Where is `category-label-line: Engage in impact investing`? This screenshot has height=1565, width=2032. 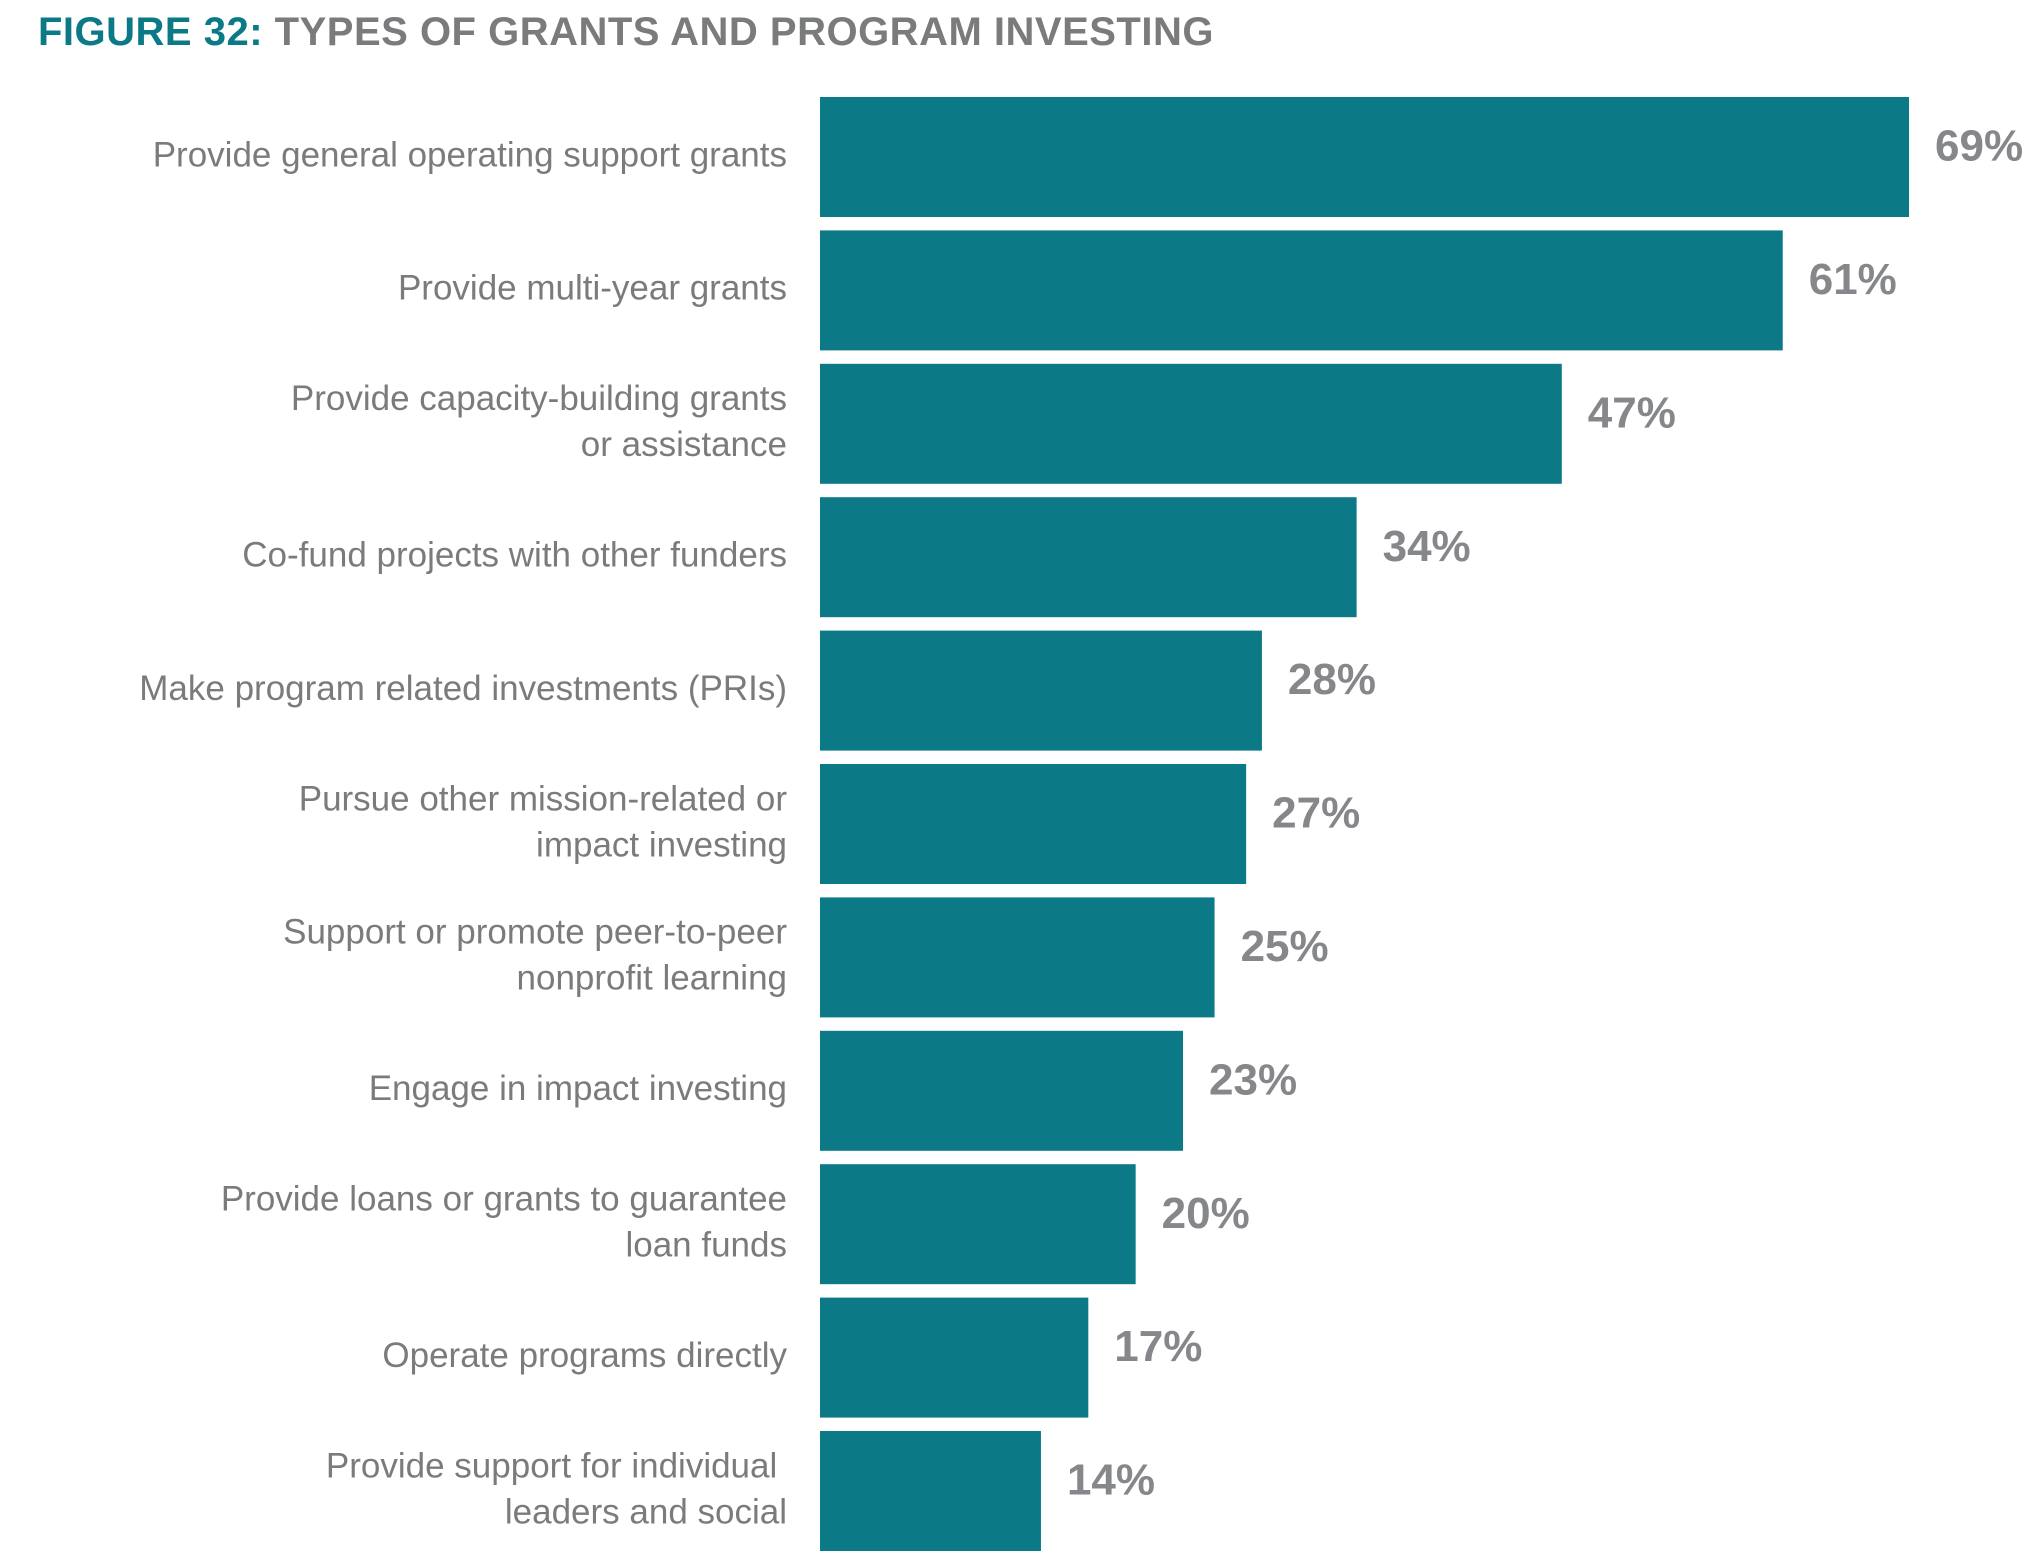
category-label-line: Engage in impact investing is located at coordinates (578, 1088).